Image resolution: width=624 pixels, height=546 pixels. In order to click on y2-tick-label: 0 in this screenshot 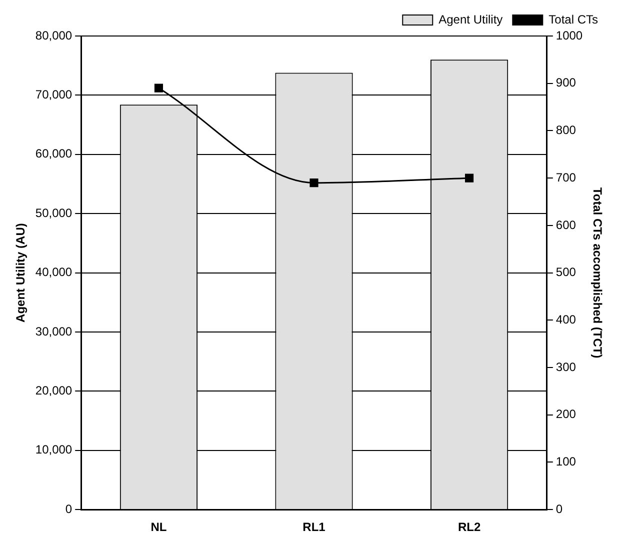, I will do `click(559, 509)`.